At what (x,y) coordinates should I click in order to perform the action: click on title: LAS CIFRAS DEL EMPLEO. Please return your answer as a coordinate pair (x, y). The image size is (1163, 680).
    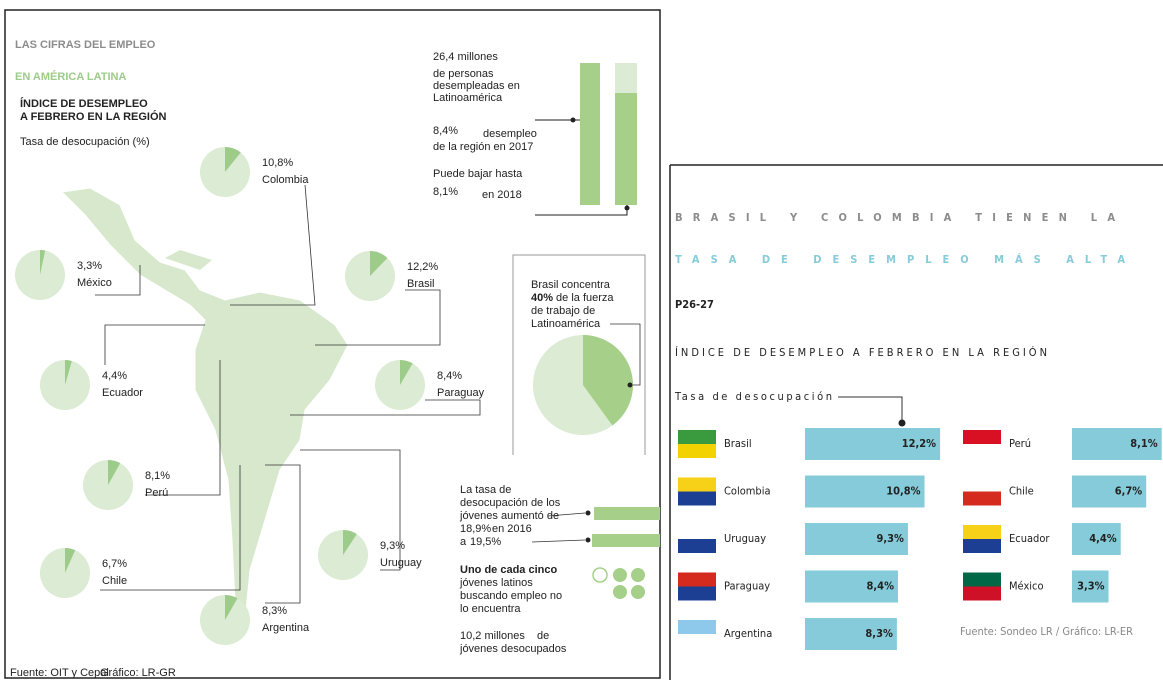
    Looking at the image, I should click on (85, 45).